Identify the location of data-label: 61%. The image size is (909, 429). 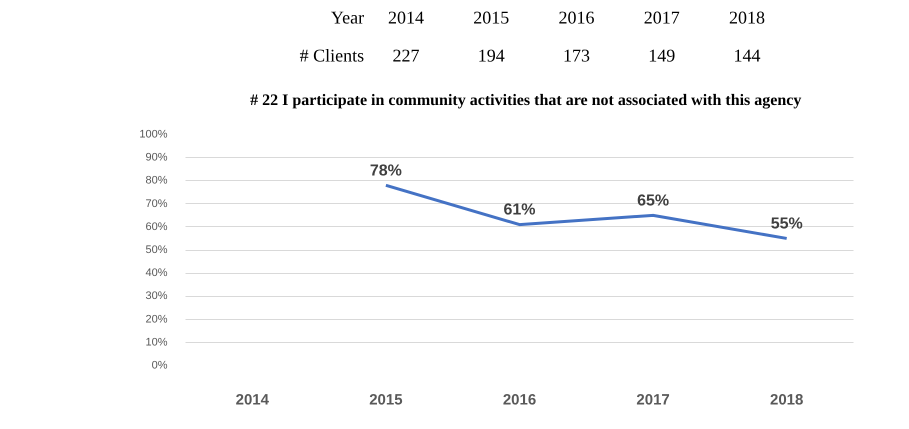
(519, 210).